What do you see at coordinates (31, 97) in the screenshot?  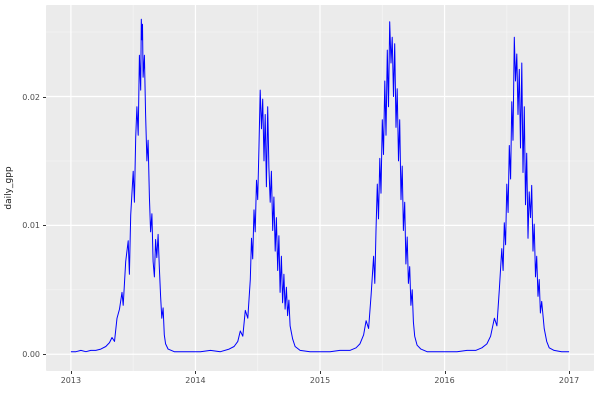 I see `y-tick-label: 0.02` at bounding box center [31, 97].